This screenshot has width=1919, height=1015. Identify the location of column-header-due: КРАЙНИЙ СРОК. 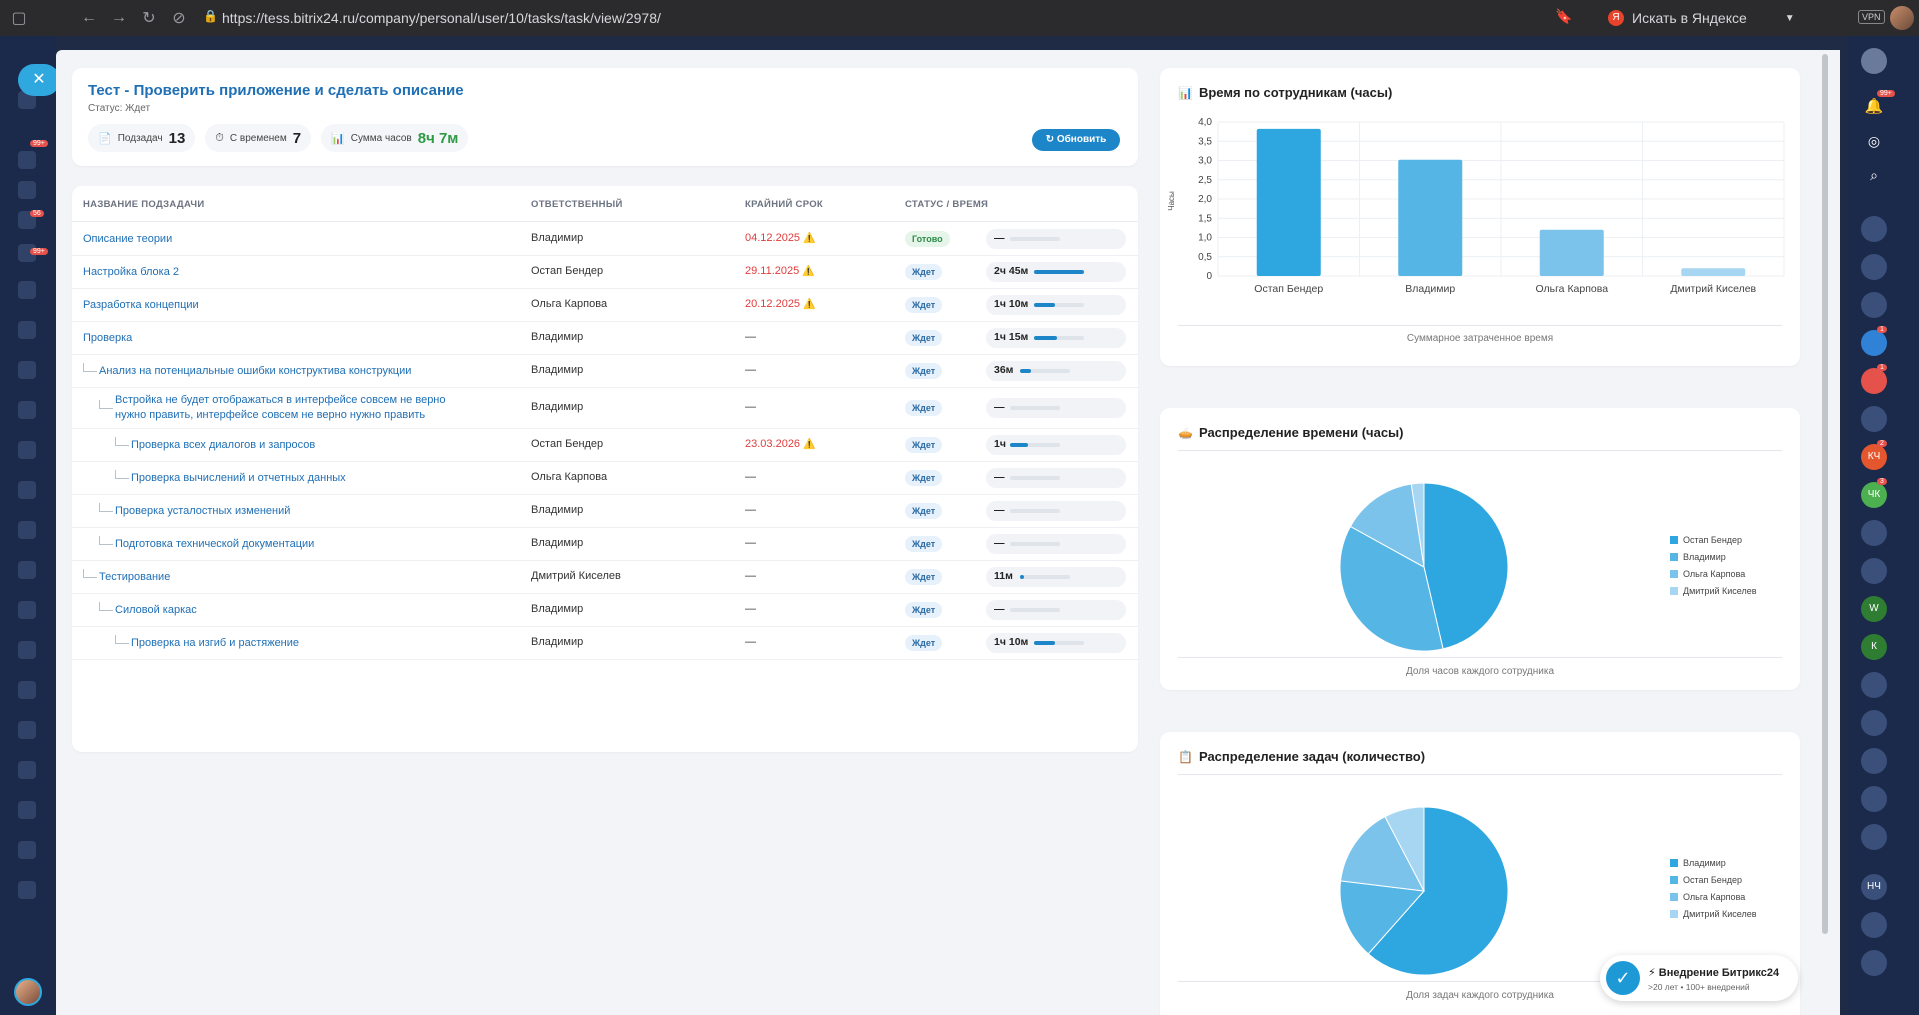
(784, 204).